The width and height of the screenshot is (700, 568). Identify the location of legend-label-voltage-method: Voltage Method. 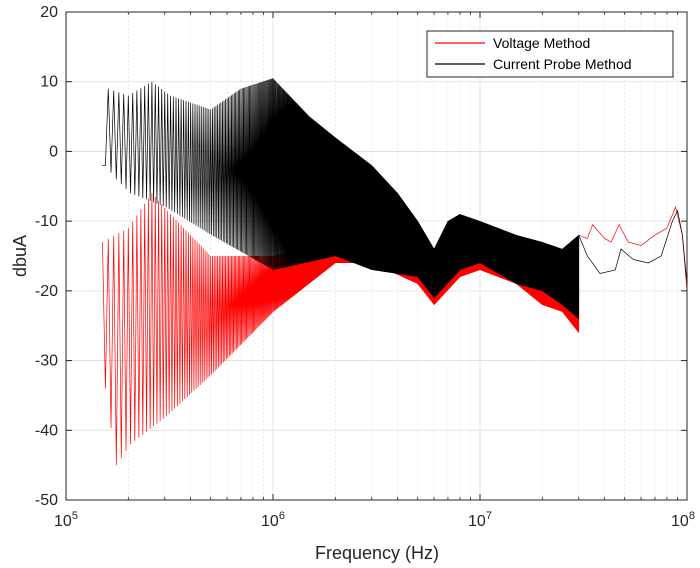
(541, 43).